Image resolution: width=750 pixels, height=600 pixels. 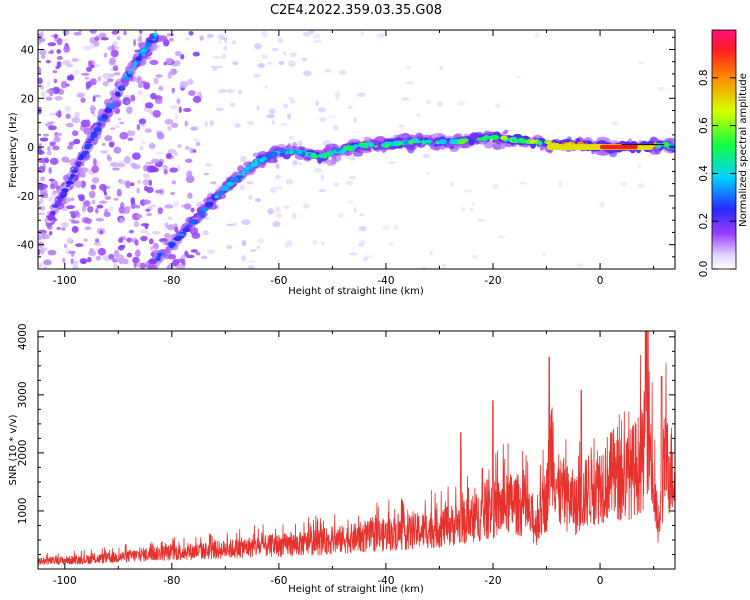 I want to click on x-tick-label: -80, so click(x=171, y=581).